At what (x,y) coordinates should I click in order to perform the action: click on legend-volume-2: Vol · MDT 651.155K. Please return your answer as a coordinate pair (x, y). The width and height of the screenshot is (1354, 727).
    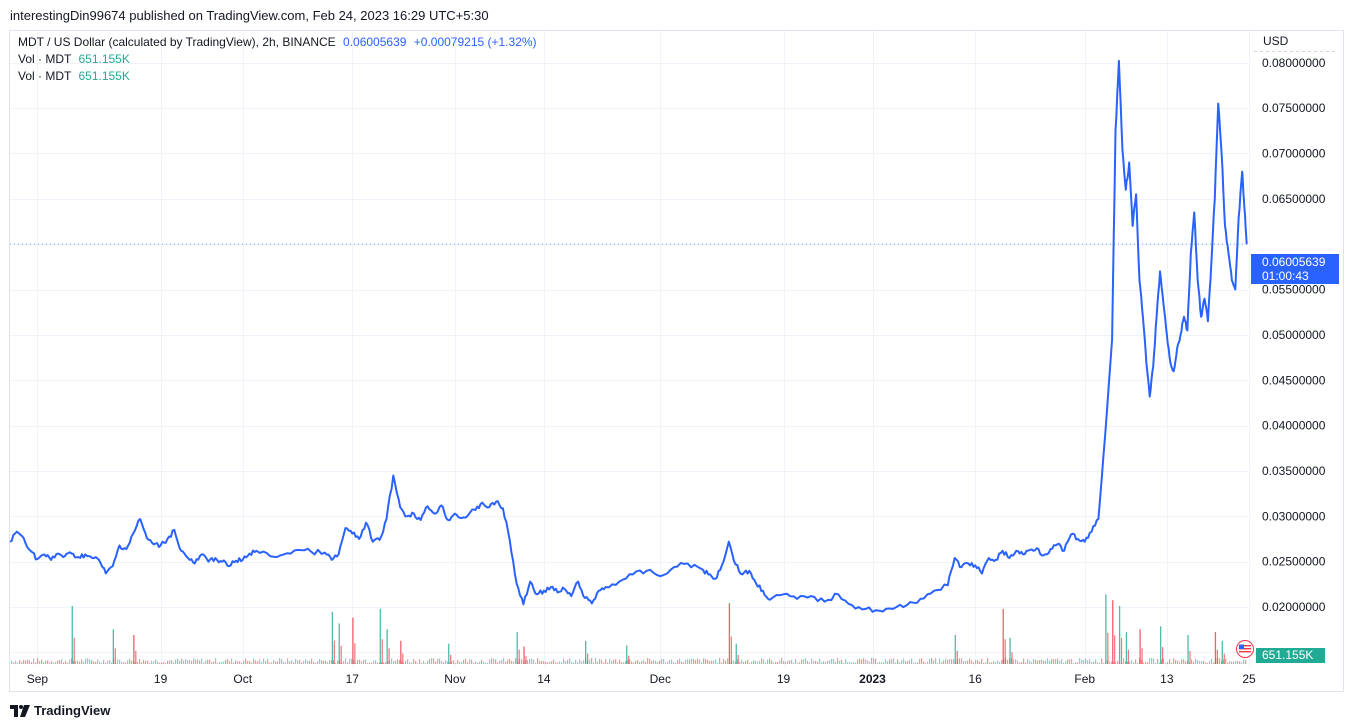
    Looking at the image, I should click on (74, 76).